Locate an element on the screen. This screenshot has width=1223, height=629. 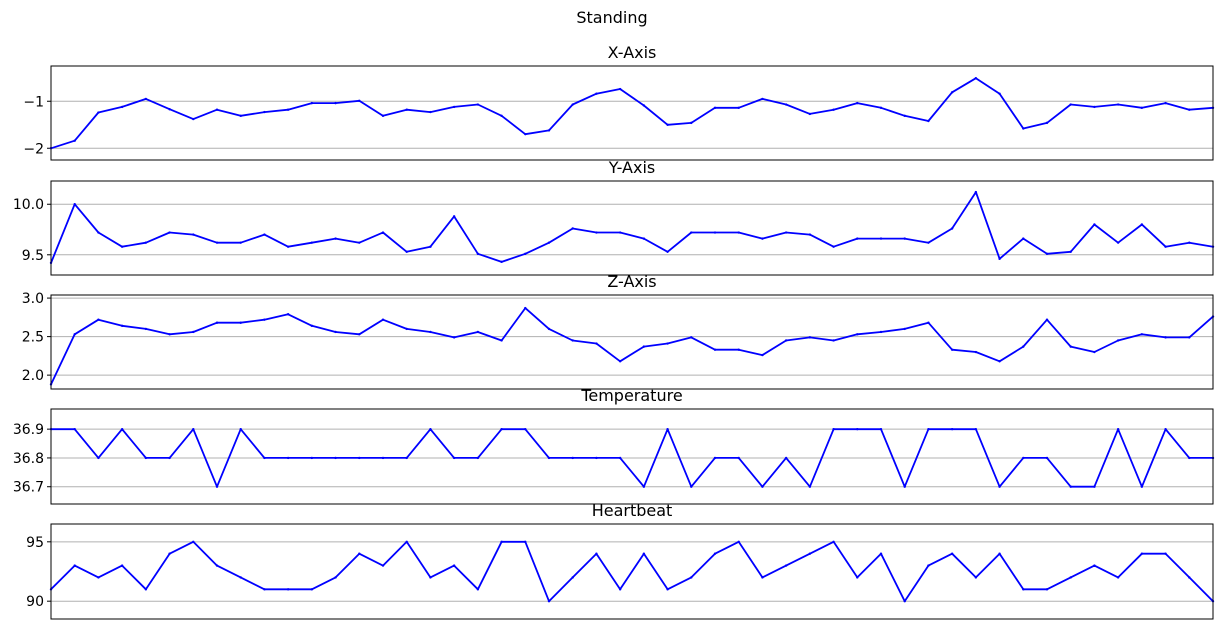
series-line is located at coordinates (632, 458).